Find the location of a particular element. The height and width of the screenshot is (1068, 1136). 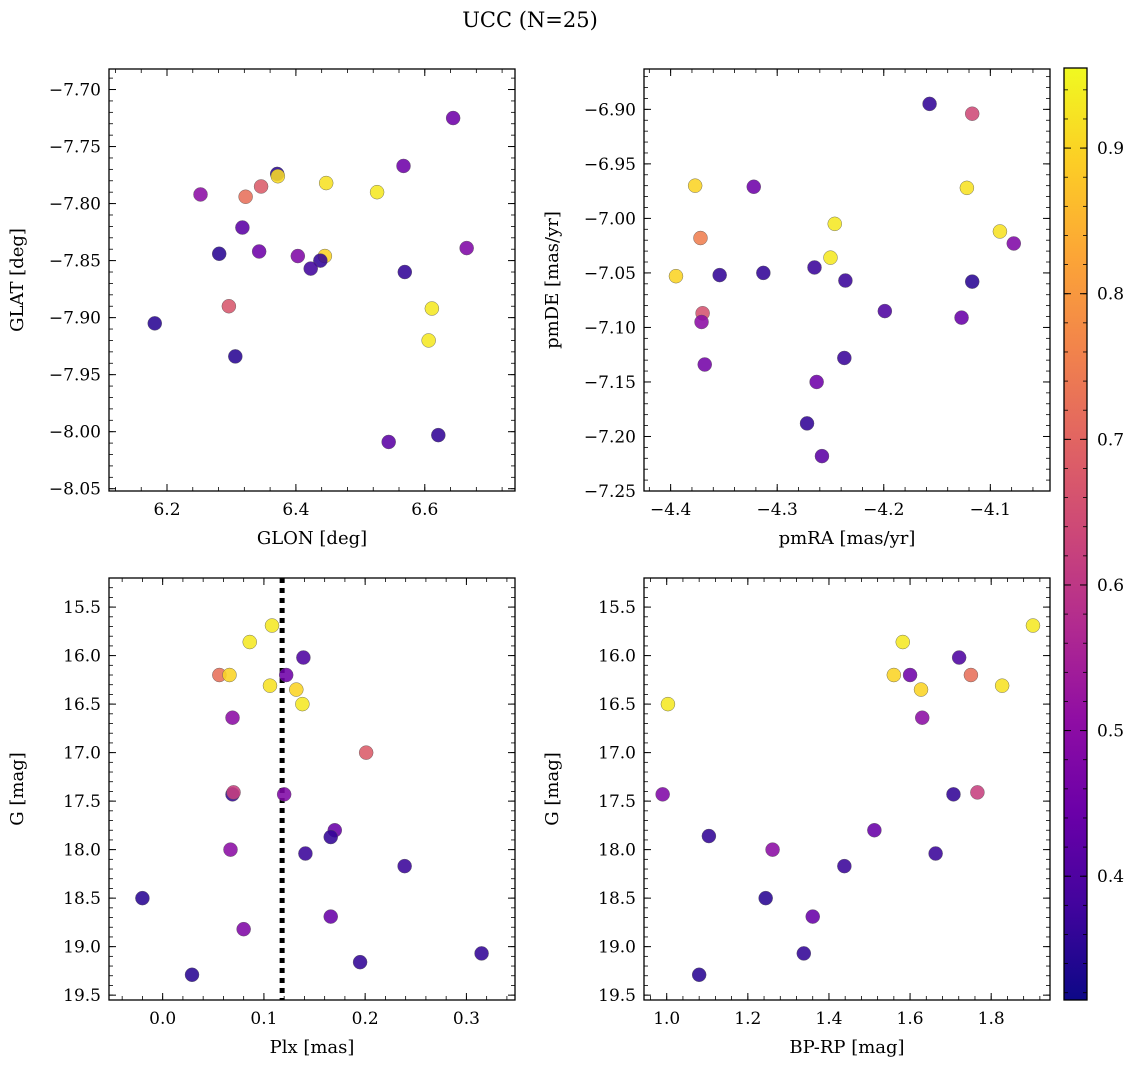

y-tick-label: −7.20 is located at coordinates (610, 437).